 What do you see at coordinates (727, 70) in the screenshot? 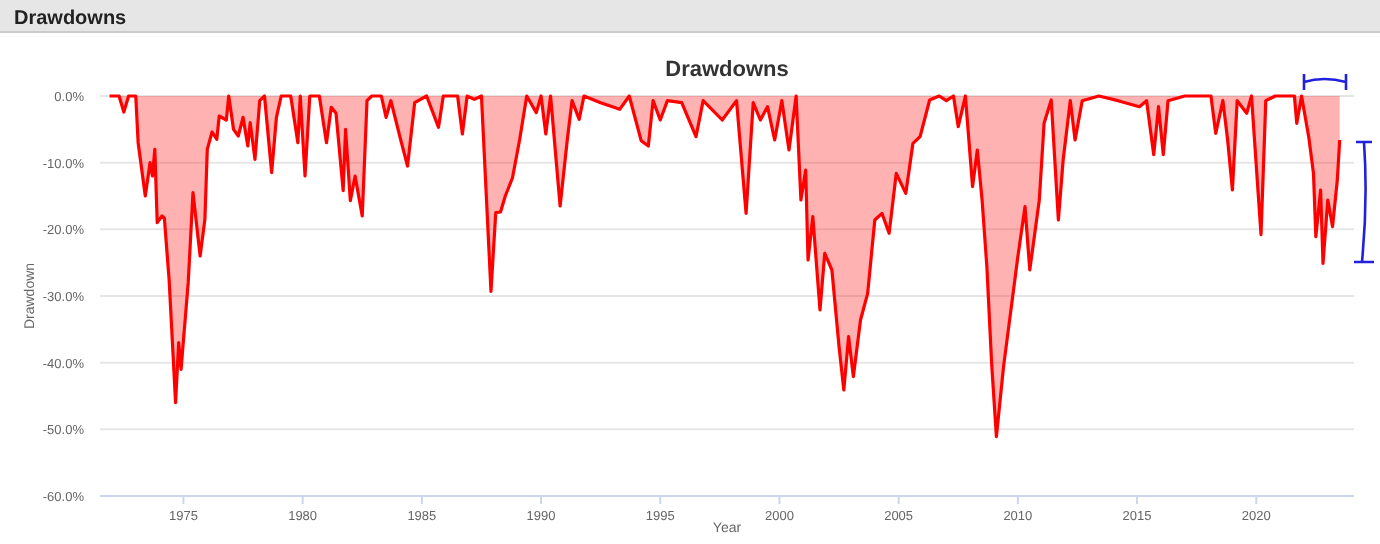
I see `chart-title: Drawdowns` at bounding box center [727, 70].